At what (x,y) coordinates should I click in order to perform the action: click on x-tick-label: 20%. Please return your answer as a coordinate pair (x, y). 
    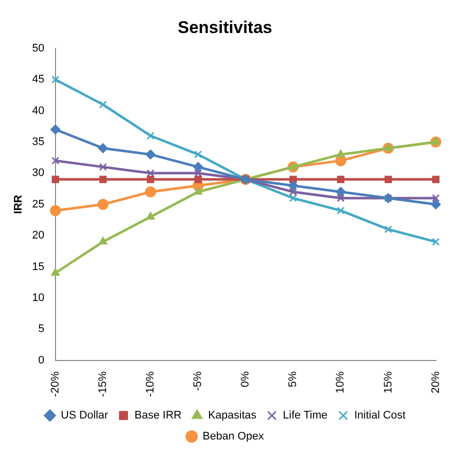
    Looking at the image, I should click on (436, 382).